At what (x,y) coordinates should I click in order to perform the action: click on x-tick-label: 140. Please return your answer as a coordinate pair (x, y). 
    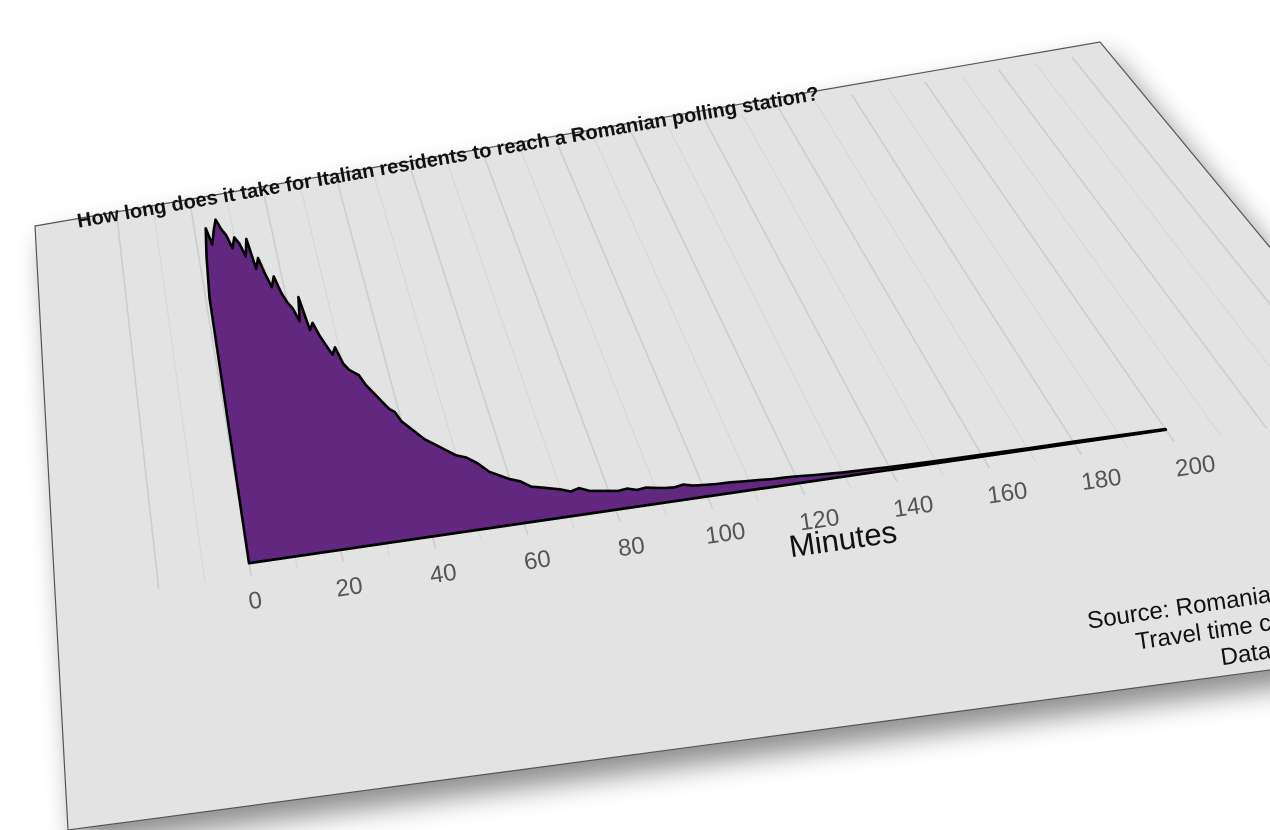
    Looking at the image, I should click on (914, 507).